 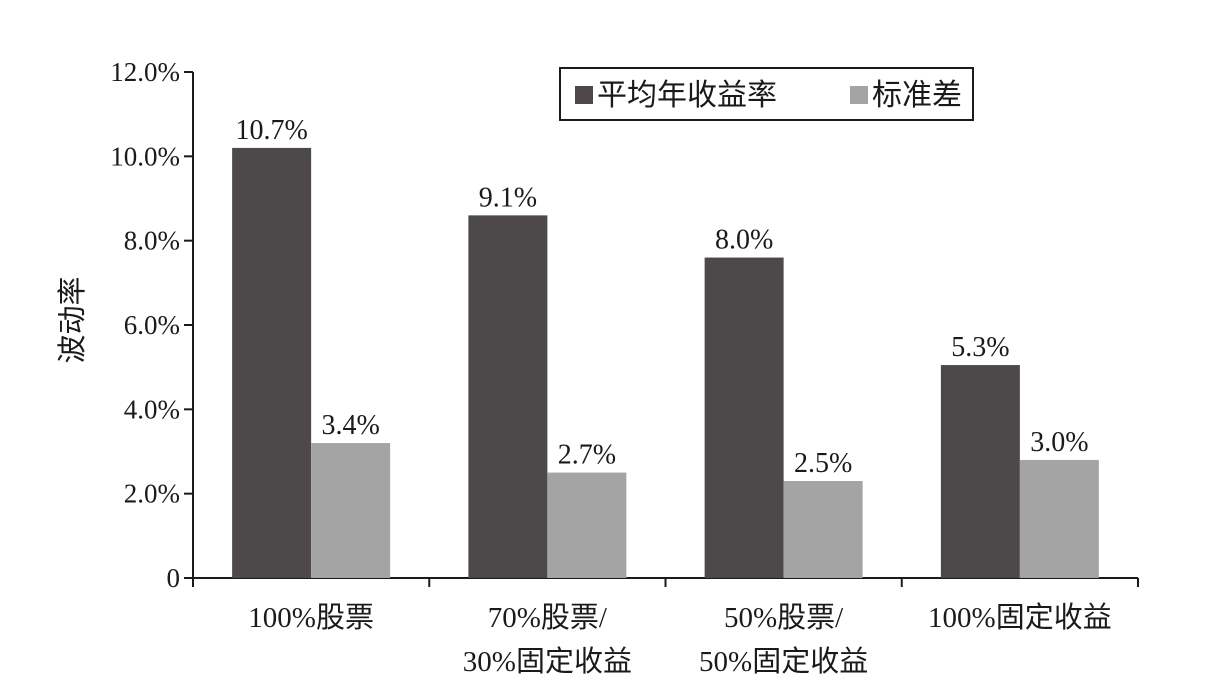 What do you see at coordinates (145, 156) in the screenshot?
I see `y-tick-label: 10.0%` at bounding box center [145, 156].